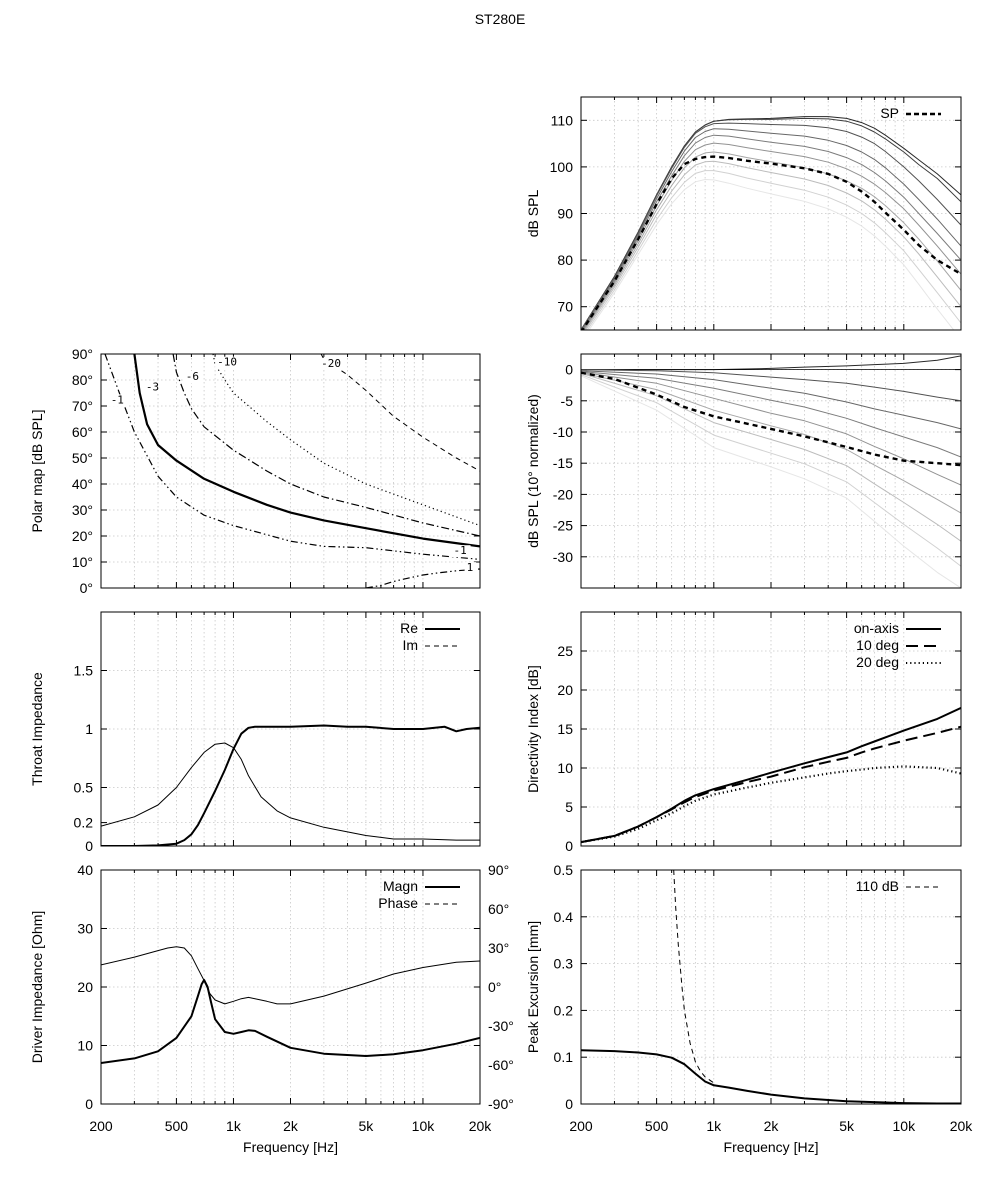  I want to click on y2-tick-label: 30°, so click(498, 948).